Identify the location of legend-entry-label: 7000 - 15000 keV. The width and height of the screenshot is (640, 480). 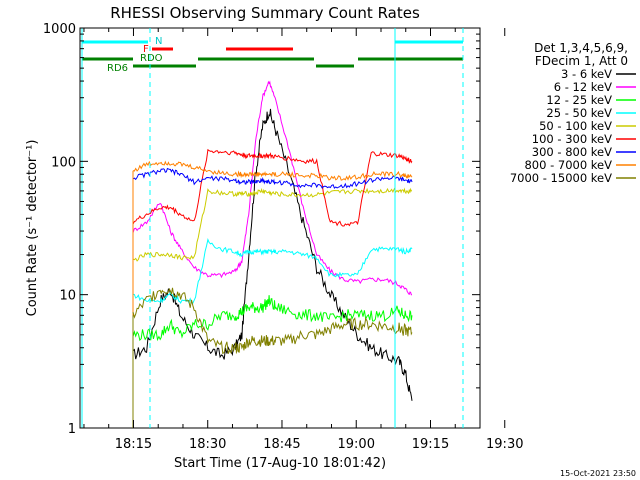
(561, 178).